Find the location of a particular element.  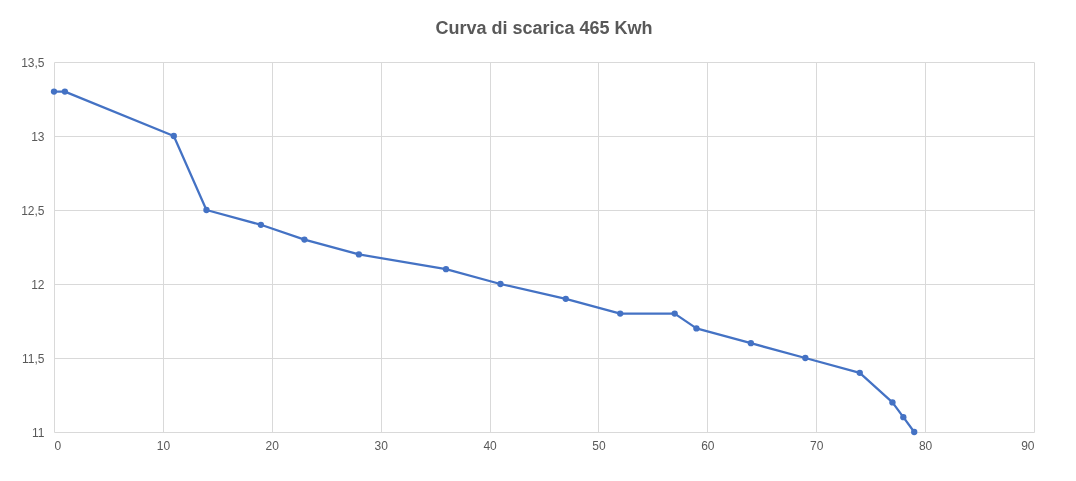

x-tick-label: 80 is located at coordinates (925, 445).